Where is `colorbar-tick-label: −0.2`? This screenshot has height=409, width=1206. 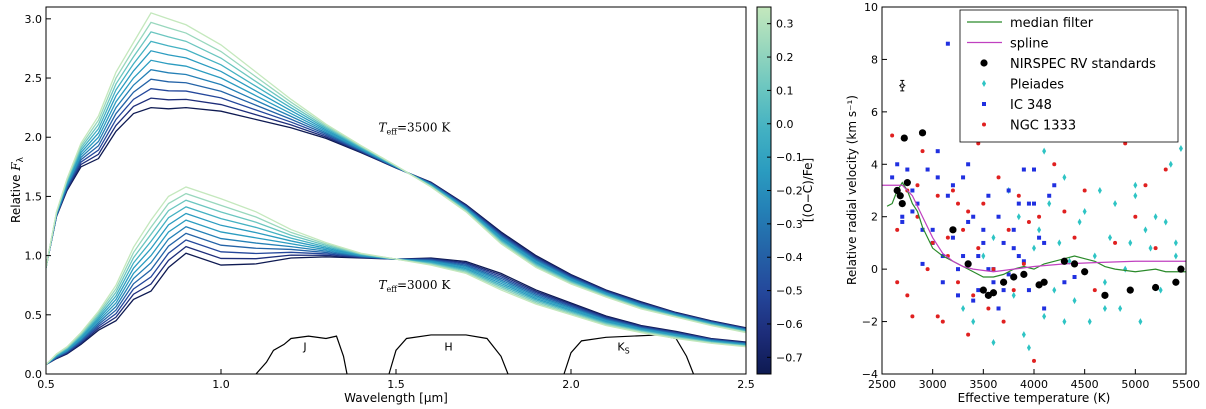
colorbar-tick-label: −0.2 is located at coordinates (789, 191).